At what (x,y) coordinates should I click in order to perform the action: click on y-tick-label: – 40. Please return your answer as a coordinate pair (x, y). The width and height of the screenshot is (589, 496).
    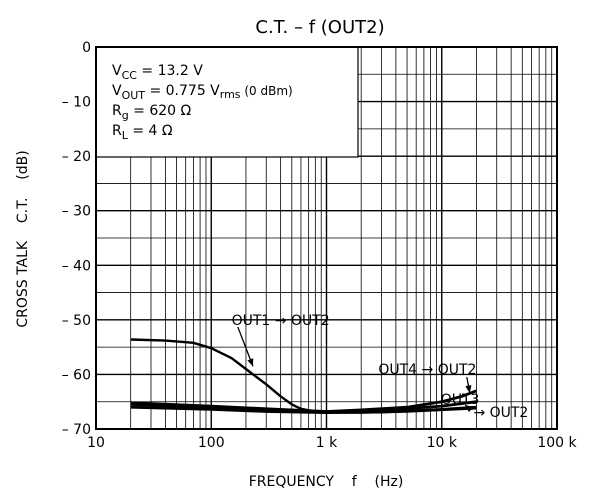
    Looking at the image, I should click on (76, 266).